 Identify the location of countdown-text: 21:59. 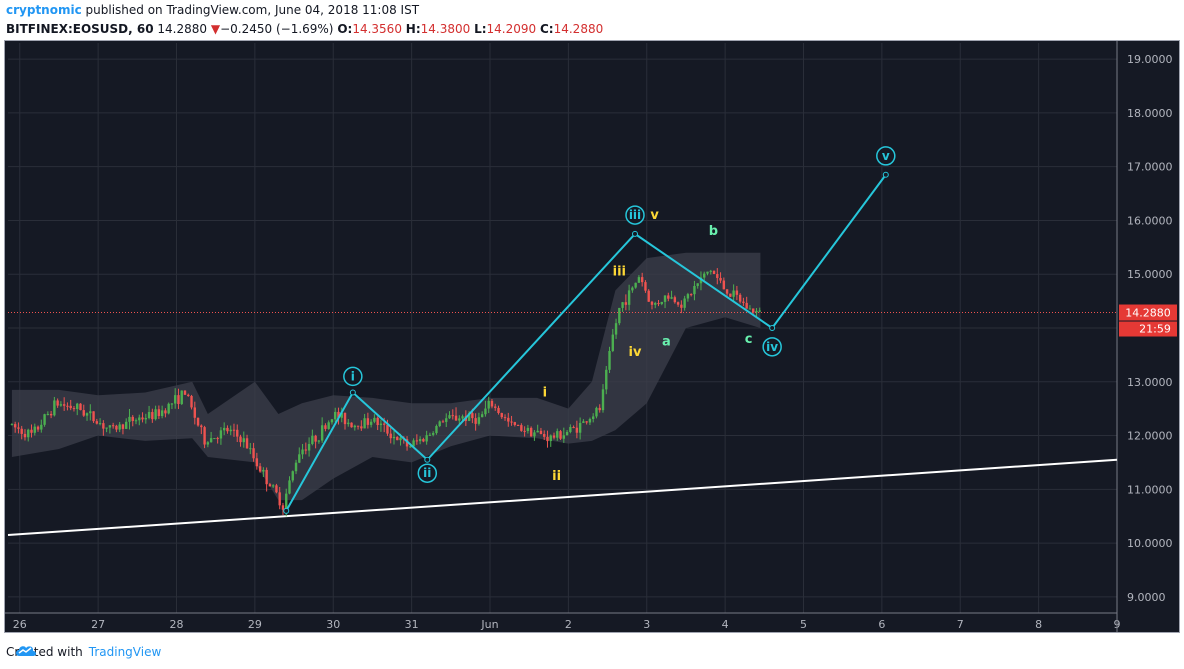
(1155, 329).